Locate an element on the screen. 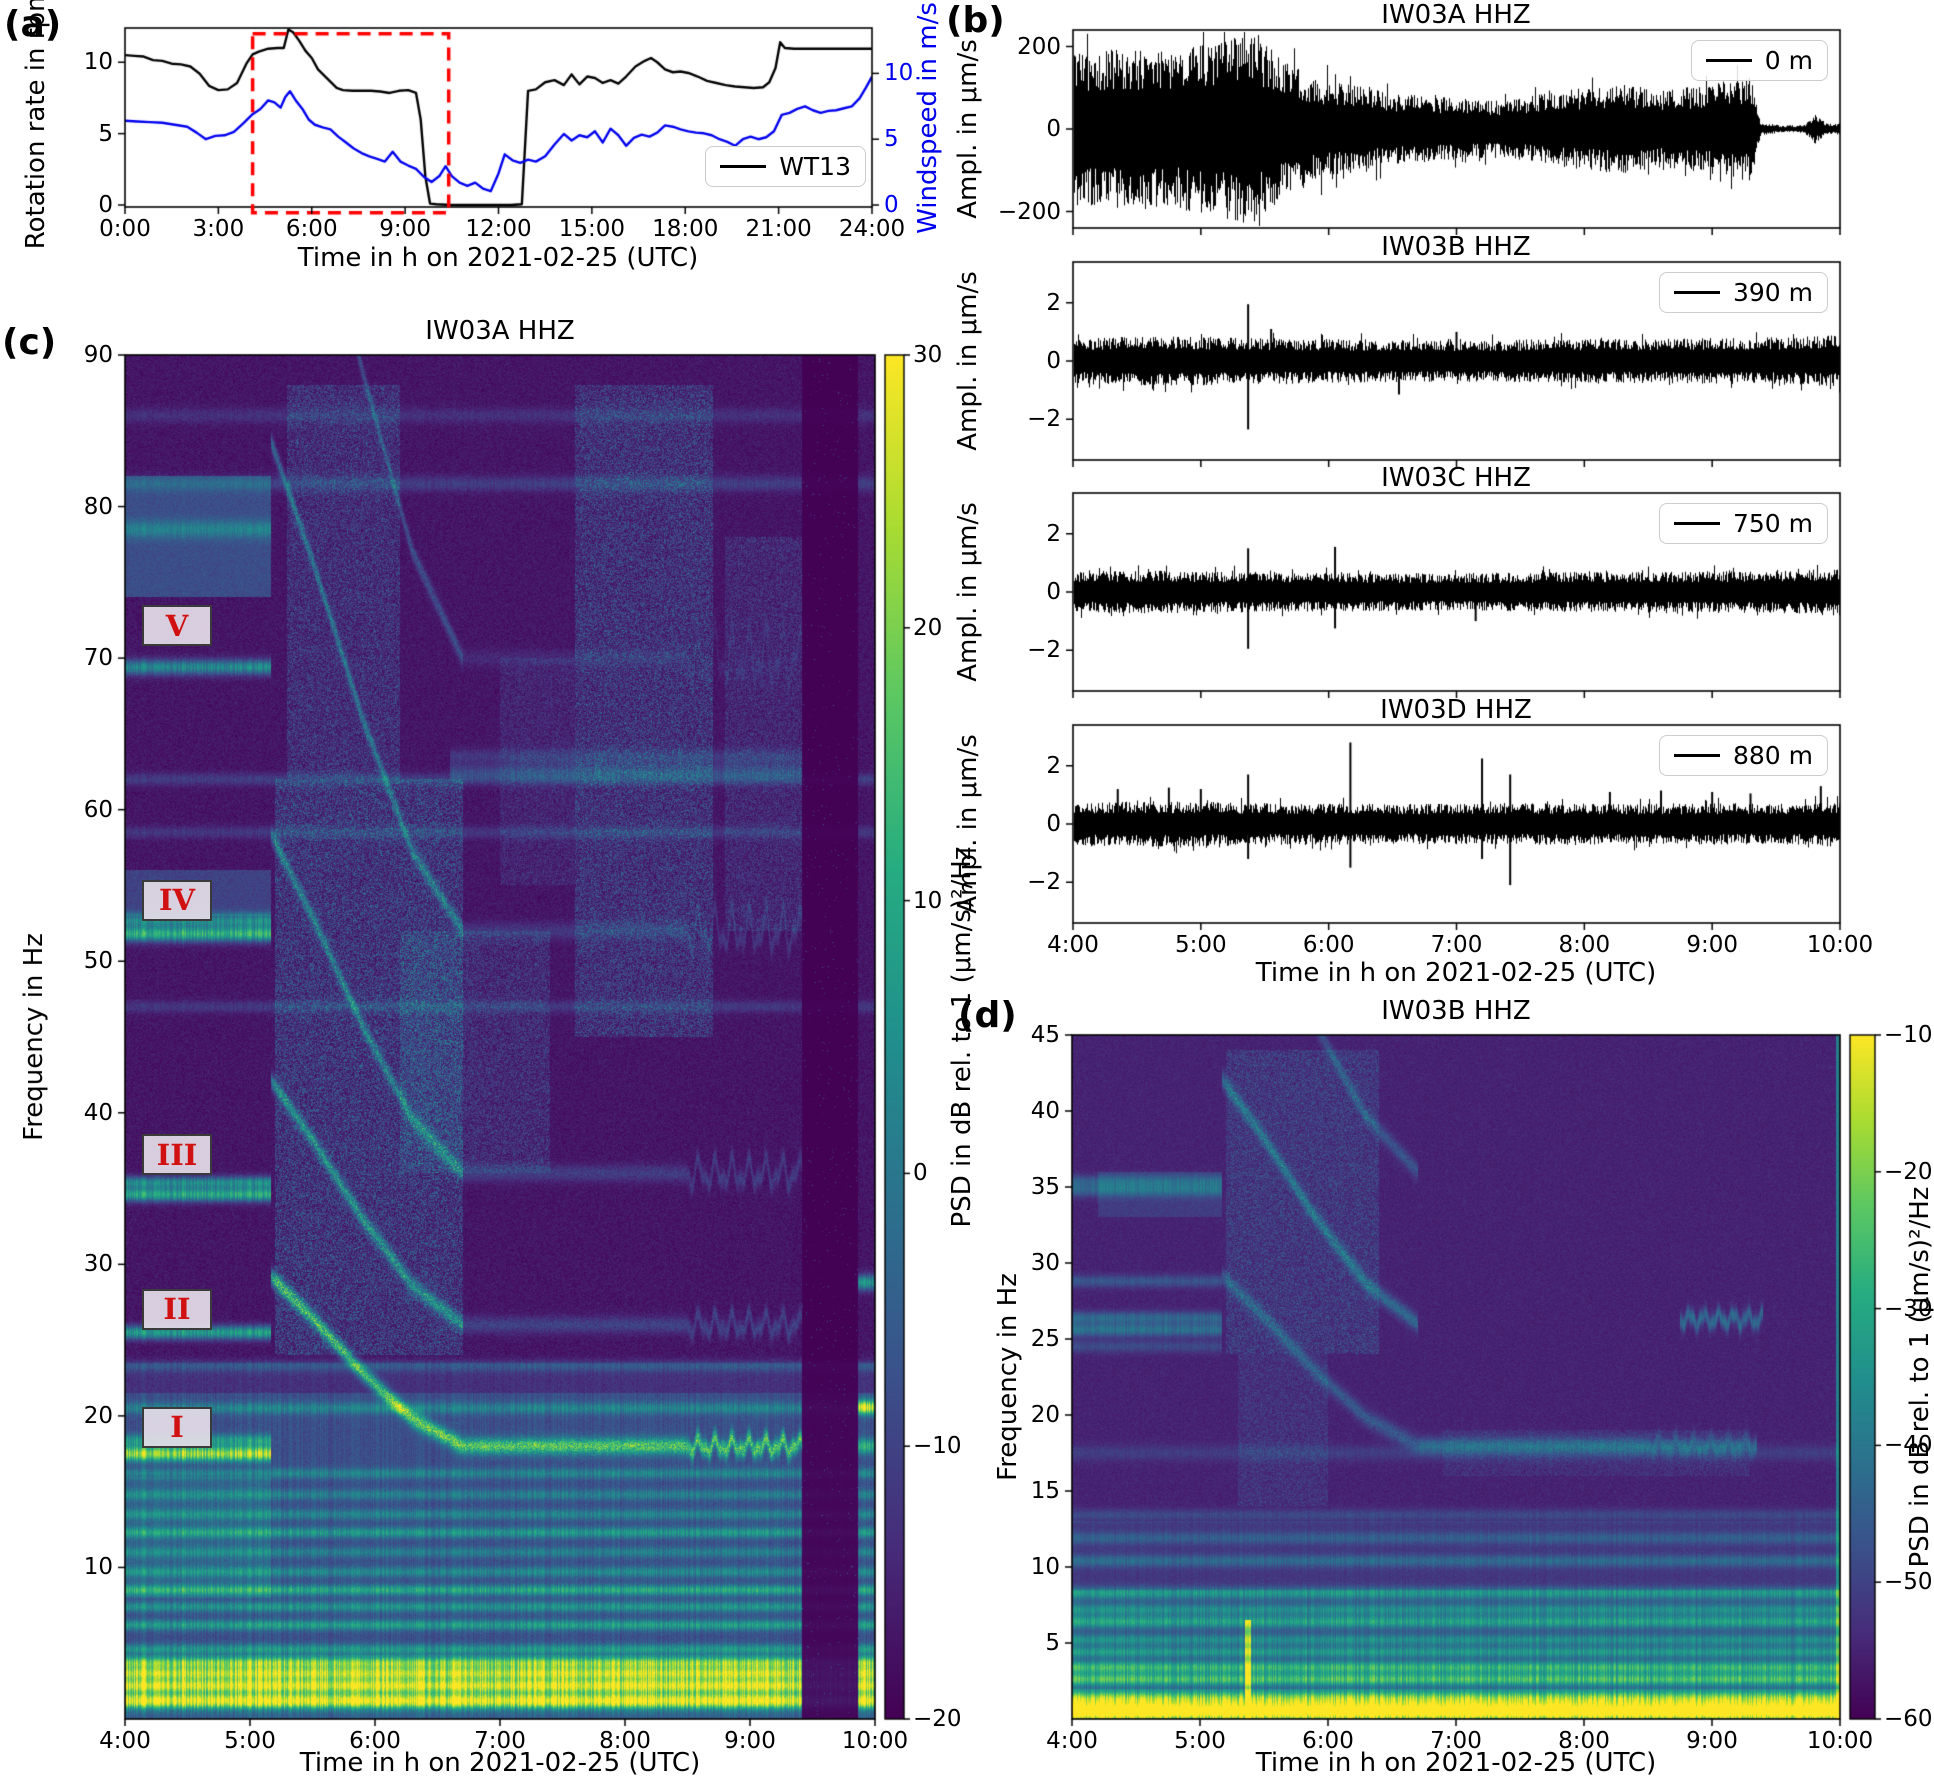 The width and height of the screenshot is (1934, 1779). panel-d-colorbar-label: PSD in dB rel. to 1 (μm/s)²/Hz is located at coordinates (1919, 1377).